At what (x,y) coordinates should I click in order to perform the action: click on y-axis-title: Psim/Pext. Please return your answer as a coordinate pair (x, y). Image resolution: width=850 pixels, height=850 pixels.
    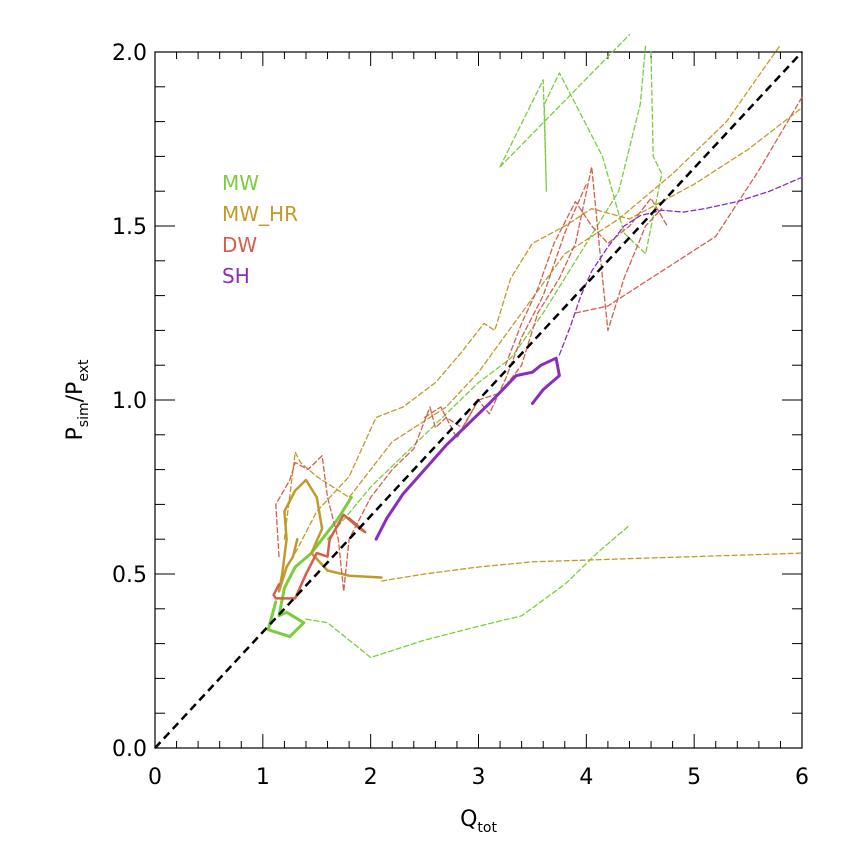
    Looking at the image, I should click on (77, 399).